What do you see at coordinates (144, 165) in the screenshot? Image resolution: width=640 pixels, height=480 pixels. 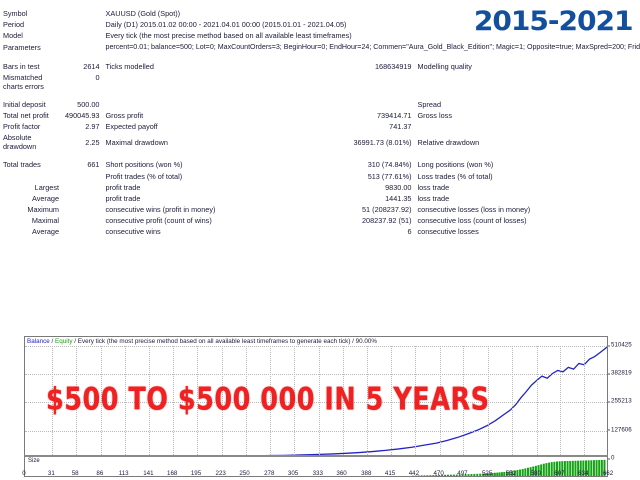 I see `short-positions-label: Short positions (won %)` at bounding box center [144, 165].